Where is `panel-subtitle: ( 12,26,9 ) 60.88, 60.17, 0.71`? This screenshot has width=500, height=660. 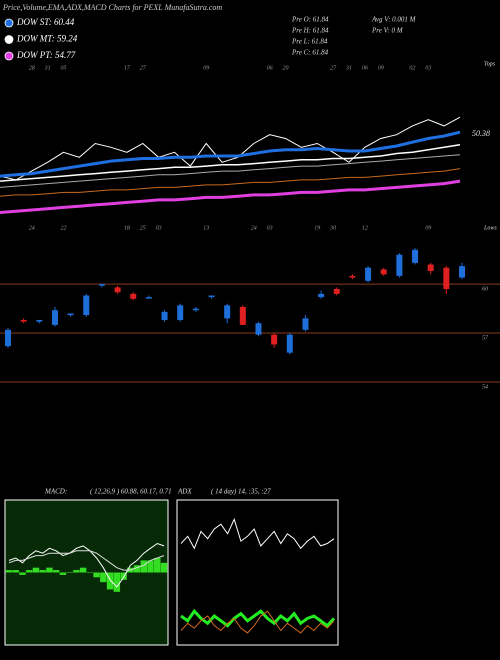 panel-subtitle: ( 12,26,9 ) 60.88, 60.17, 0.71 is located at coordinates (131, 492).